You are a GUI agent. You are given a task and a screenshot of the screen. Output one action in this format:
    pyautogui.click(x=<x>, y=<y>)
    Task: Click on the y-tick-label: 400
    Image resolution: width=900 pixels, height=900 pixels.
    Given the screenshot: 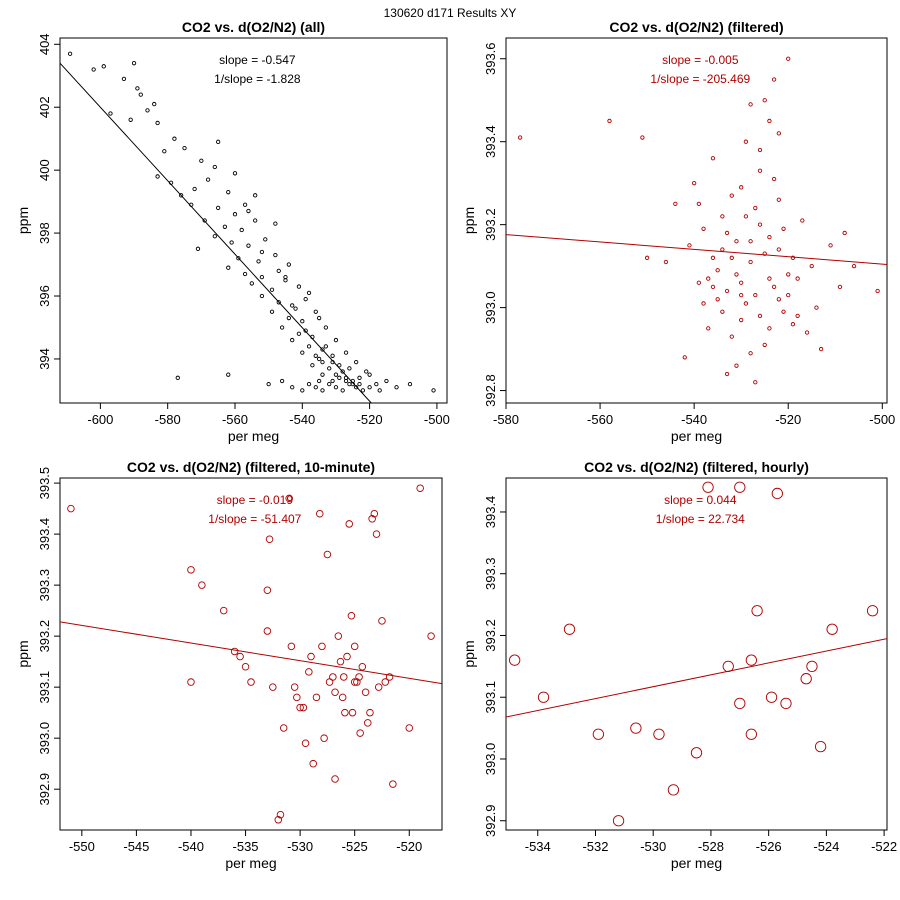 What is the action you would take?
    pyautogui.click(x=44, y=170)
    